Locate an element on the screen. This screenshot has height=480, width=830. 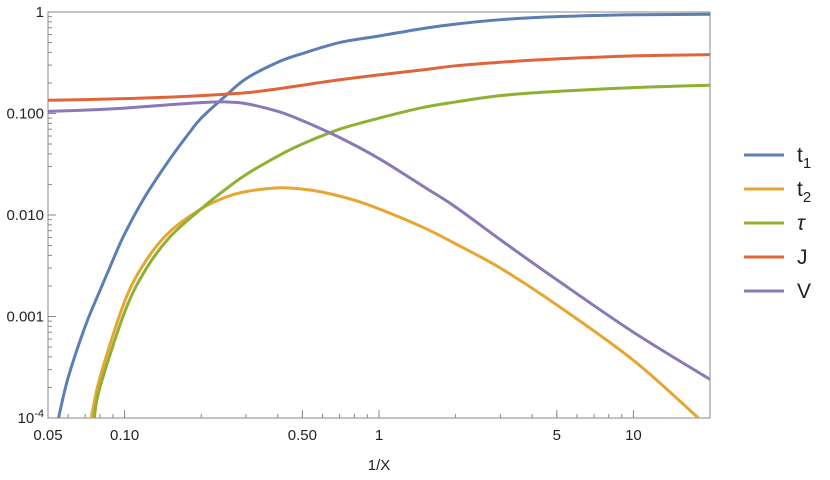
x-tick-label: 0.50 is located at coordinates (302, 435).